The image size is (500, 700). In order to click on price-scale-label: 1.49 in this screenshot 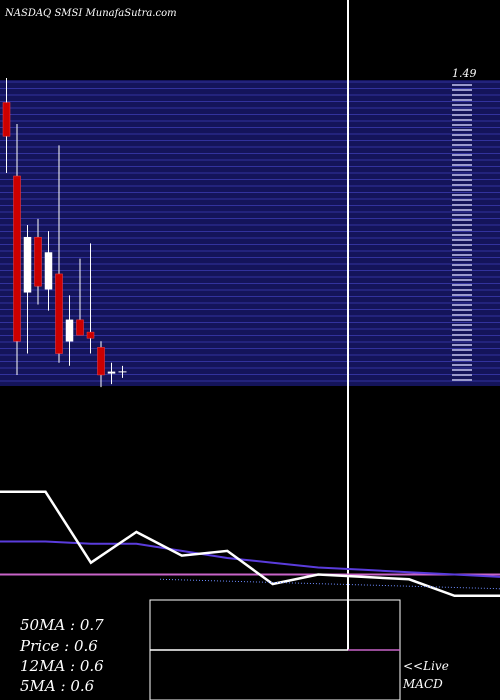, I will do `click(464, 73)`.